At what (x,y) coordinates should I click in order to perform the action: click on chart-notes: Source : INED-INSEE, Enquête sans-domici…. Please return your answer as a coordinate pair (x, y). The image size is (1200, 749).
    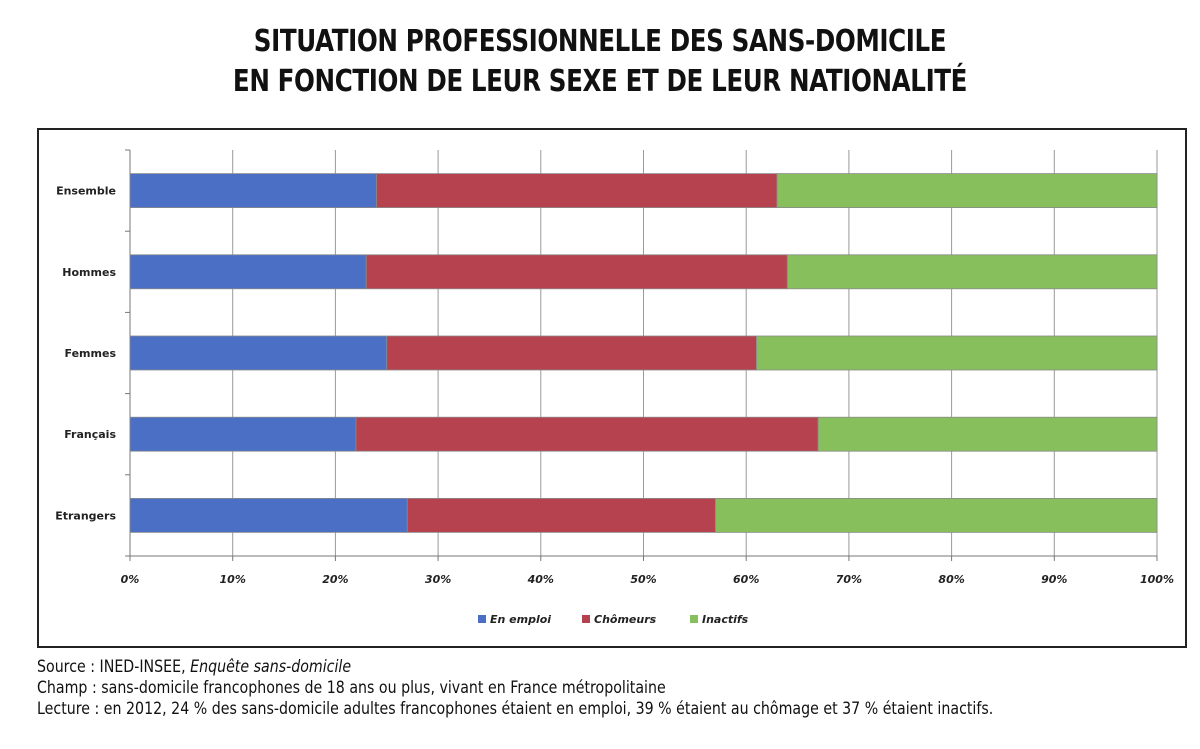
    Looking at the image, I should click on (515, 687).